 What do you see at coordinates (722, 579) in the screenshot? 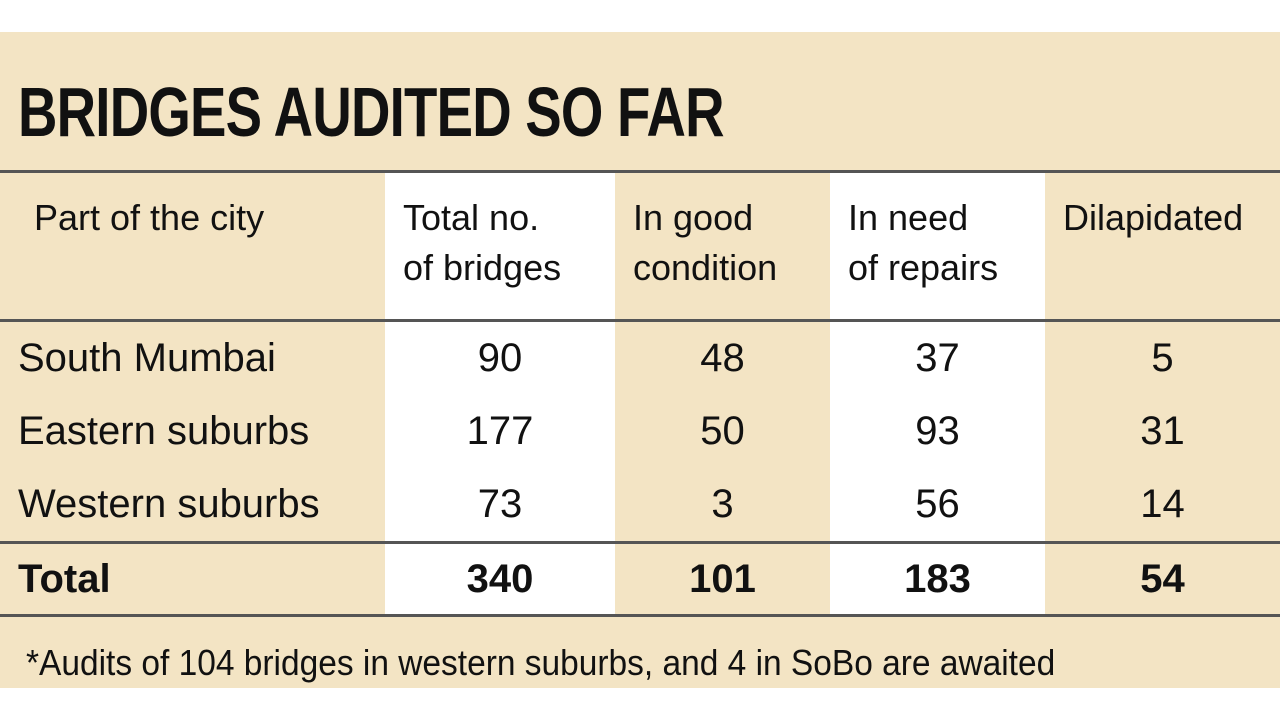
I see `cell: 101` at bounding box center [722, 579].